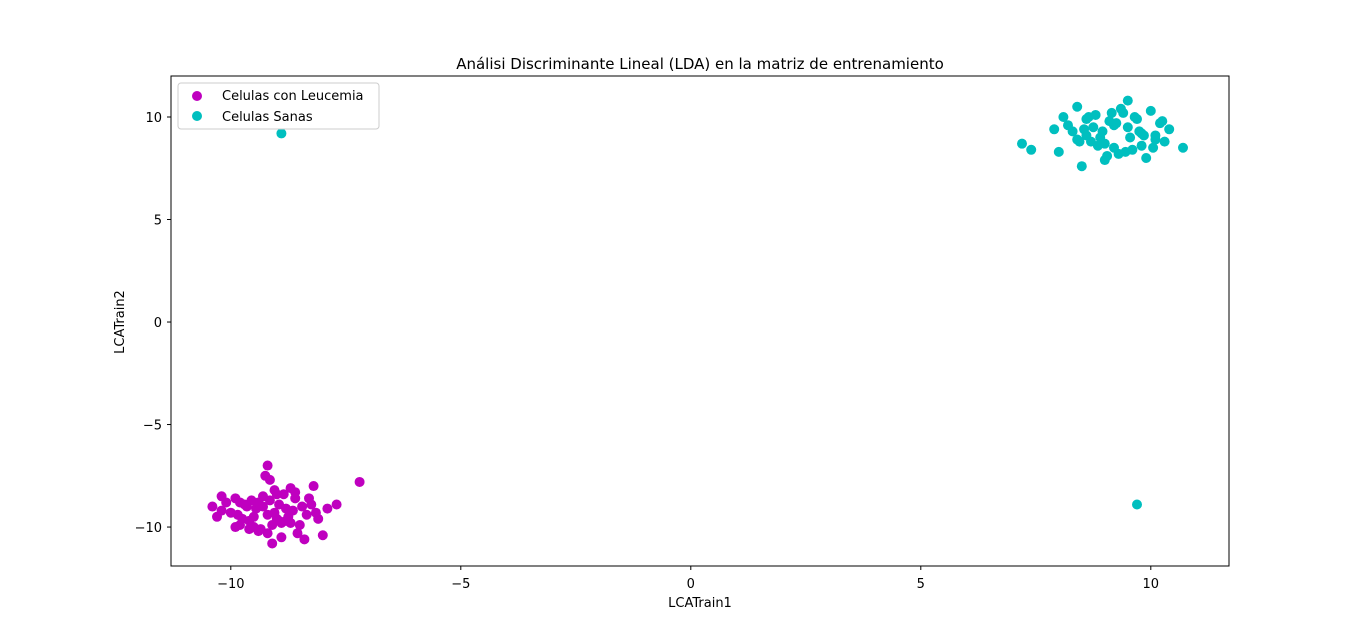  I want to click on x-tick-label: 5, so click(921, 584).